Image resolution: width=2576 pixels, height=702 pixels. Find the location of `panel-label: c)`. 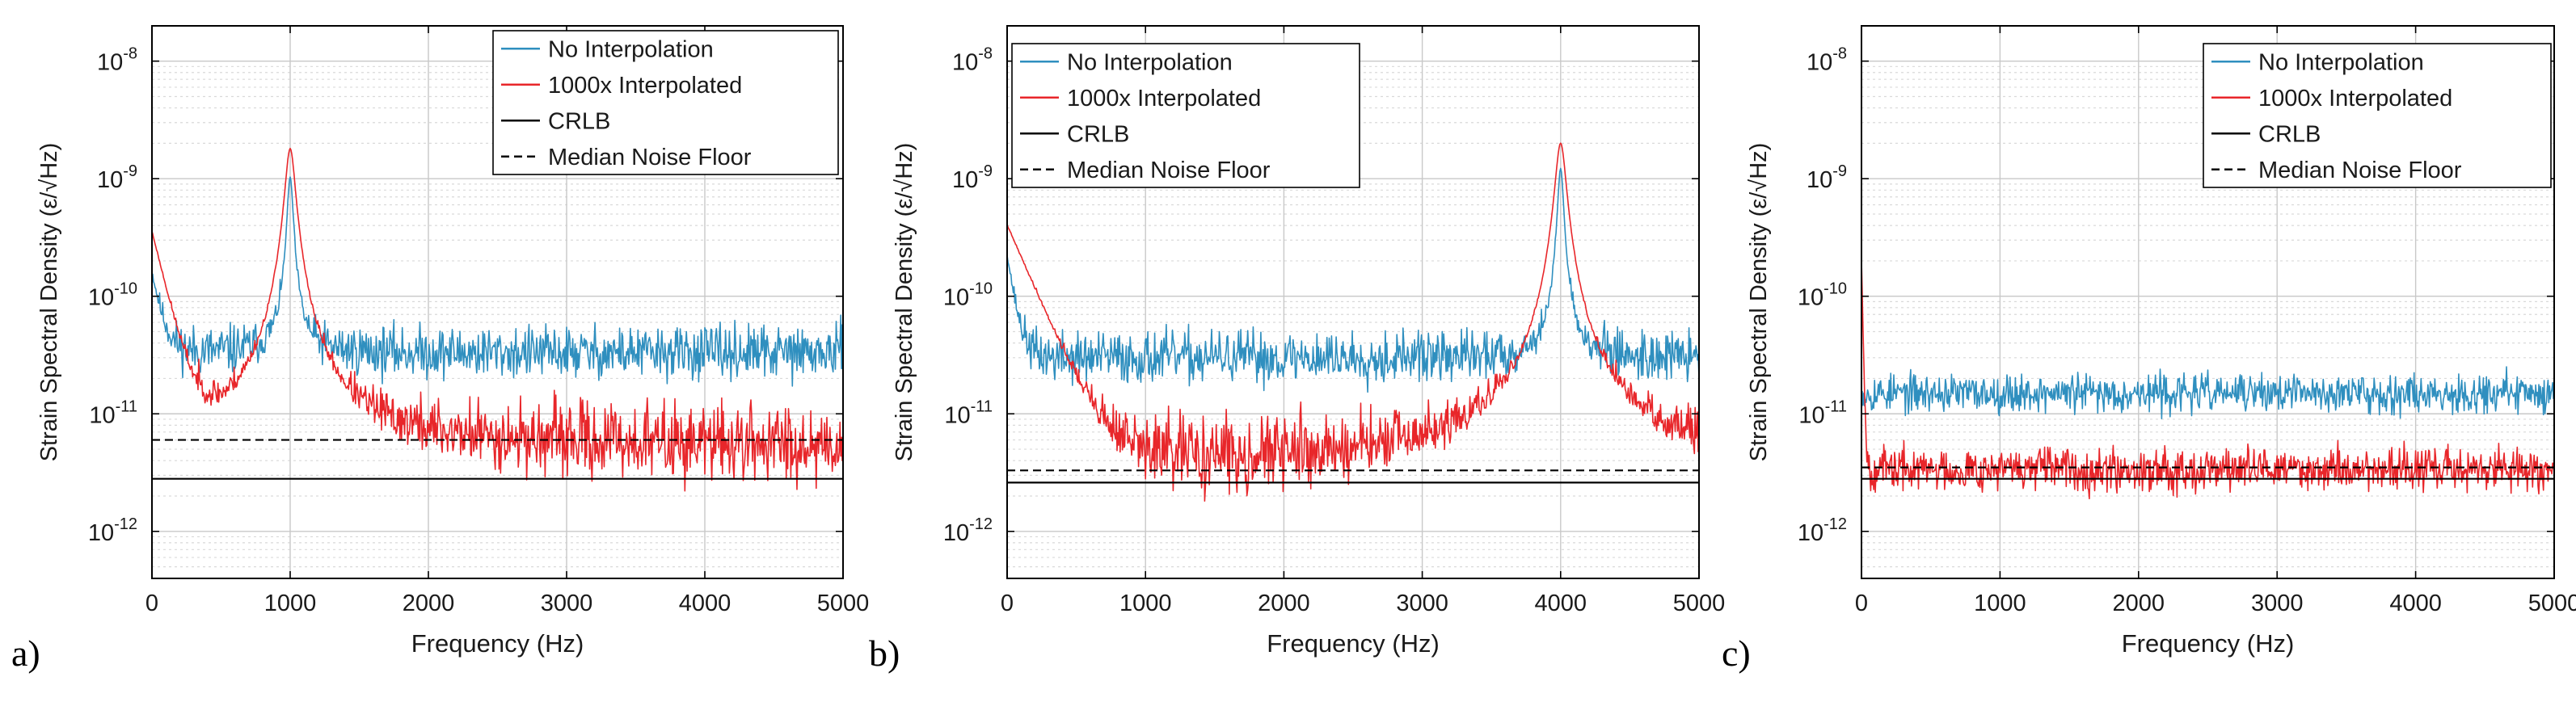

panel-label: c) is located at coordinates (1737, 653).